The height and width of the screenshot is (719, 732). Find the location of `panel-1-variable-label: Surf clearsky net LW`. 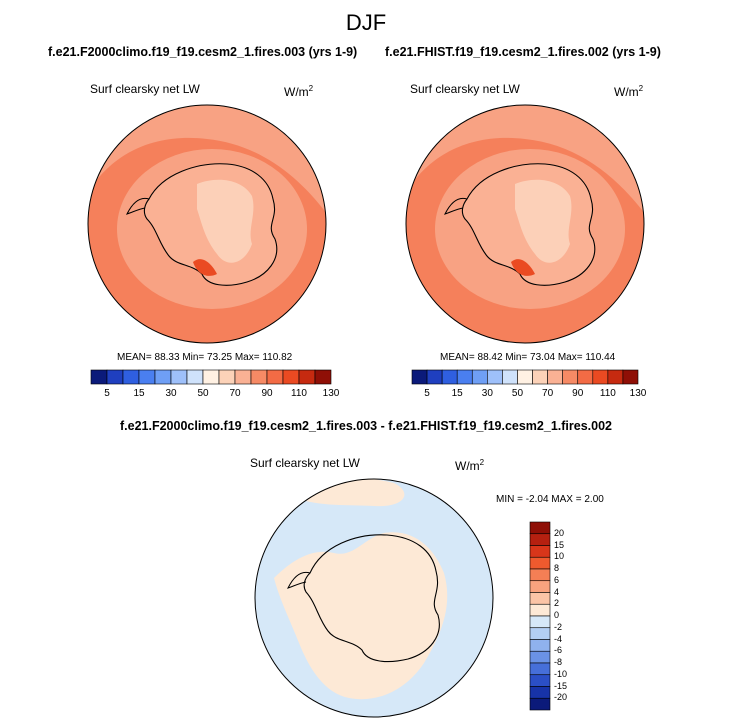

panel-1-variable-label: Surf clearsky net LW is located at coordinates (145, 89).